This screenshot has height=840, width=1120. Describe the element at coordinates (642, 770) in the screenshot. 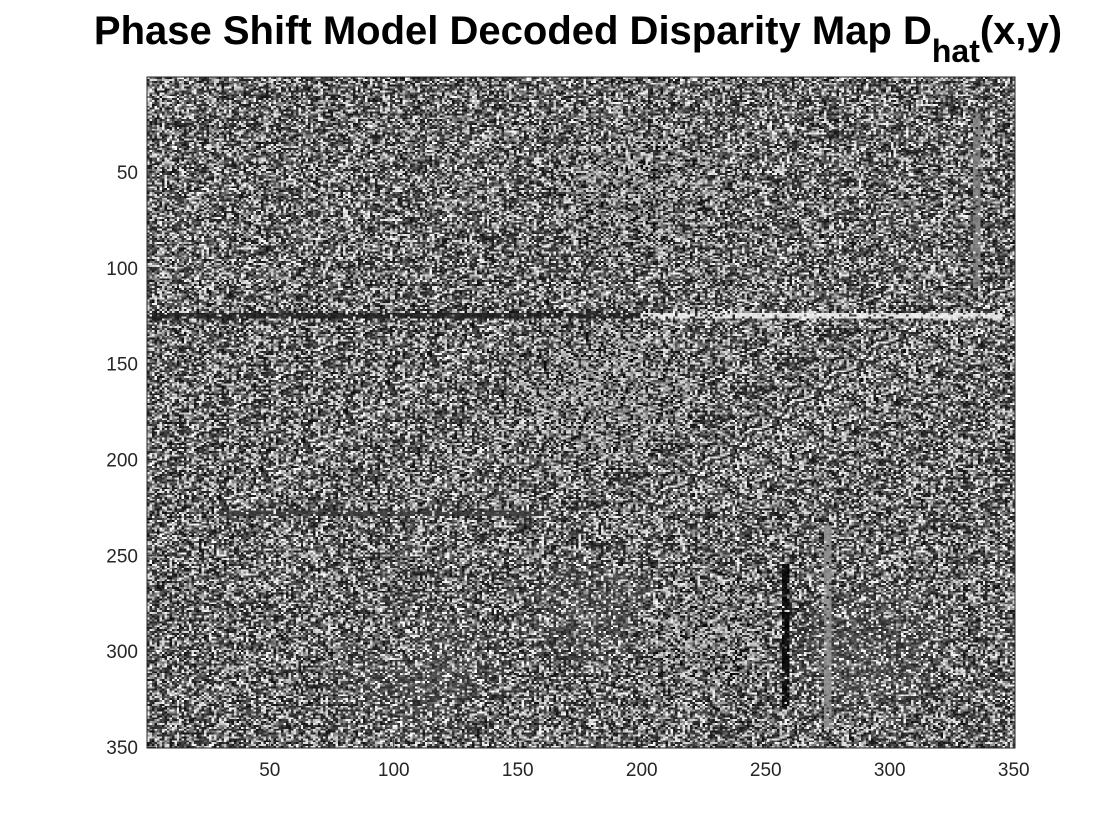

I see `x-tick-label: 200` at that location.